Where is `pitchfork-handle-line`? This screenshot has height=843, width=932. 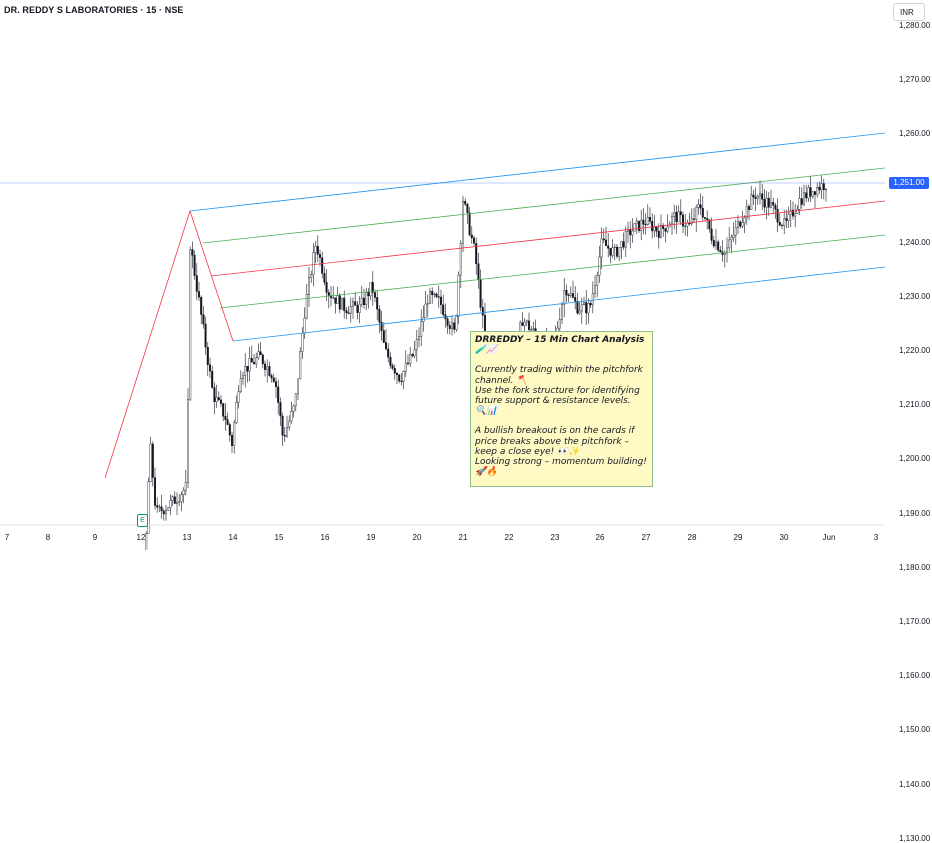
pitchfork-handle-line is located at coordinates (211, 276).